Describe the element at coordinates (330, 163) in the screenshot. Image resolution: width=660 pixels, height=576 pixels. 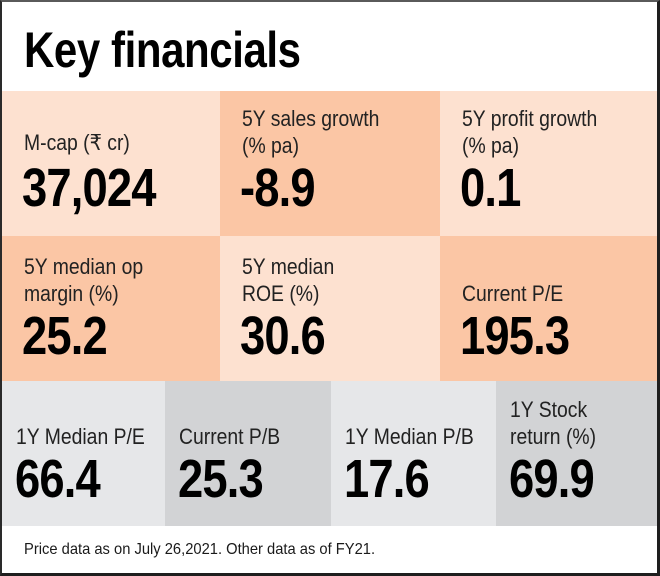
I see `metric-5y-sales-growth: 5Y sales growth (% pa) -8.9` at that location.